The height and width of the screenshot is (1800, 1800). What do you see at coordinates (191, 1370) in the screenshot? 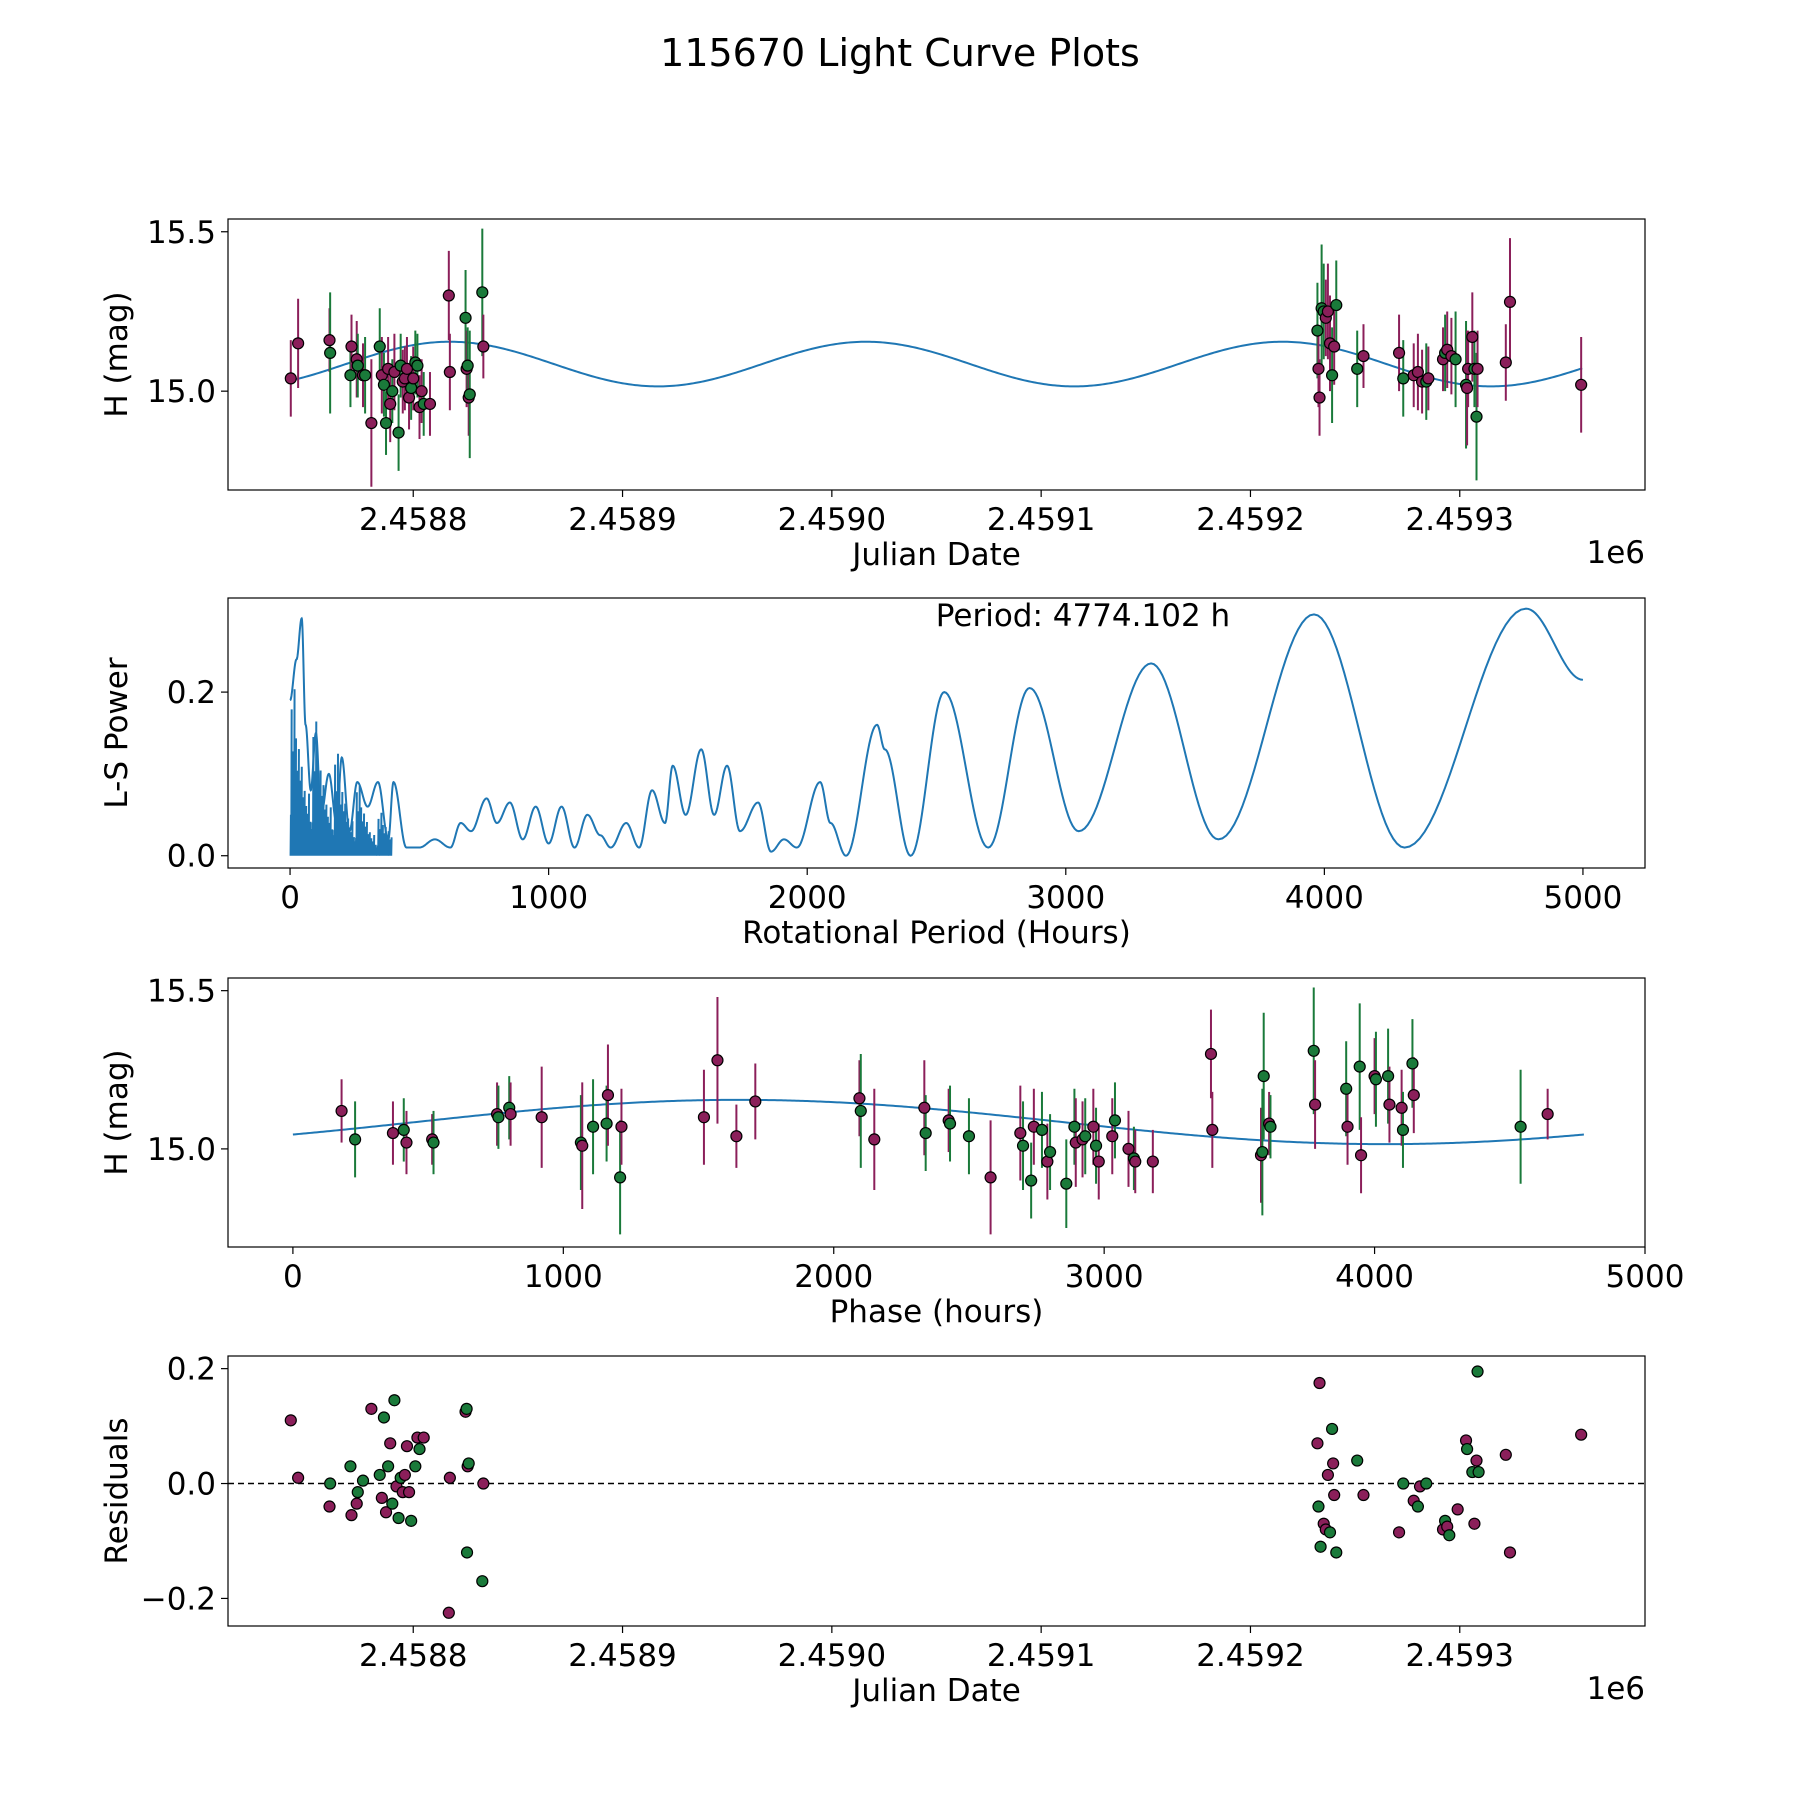
I see `y-tick-label: 0.2` at bounding box center [191, 1370].